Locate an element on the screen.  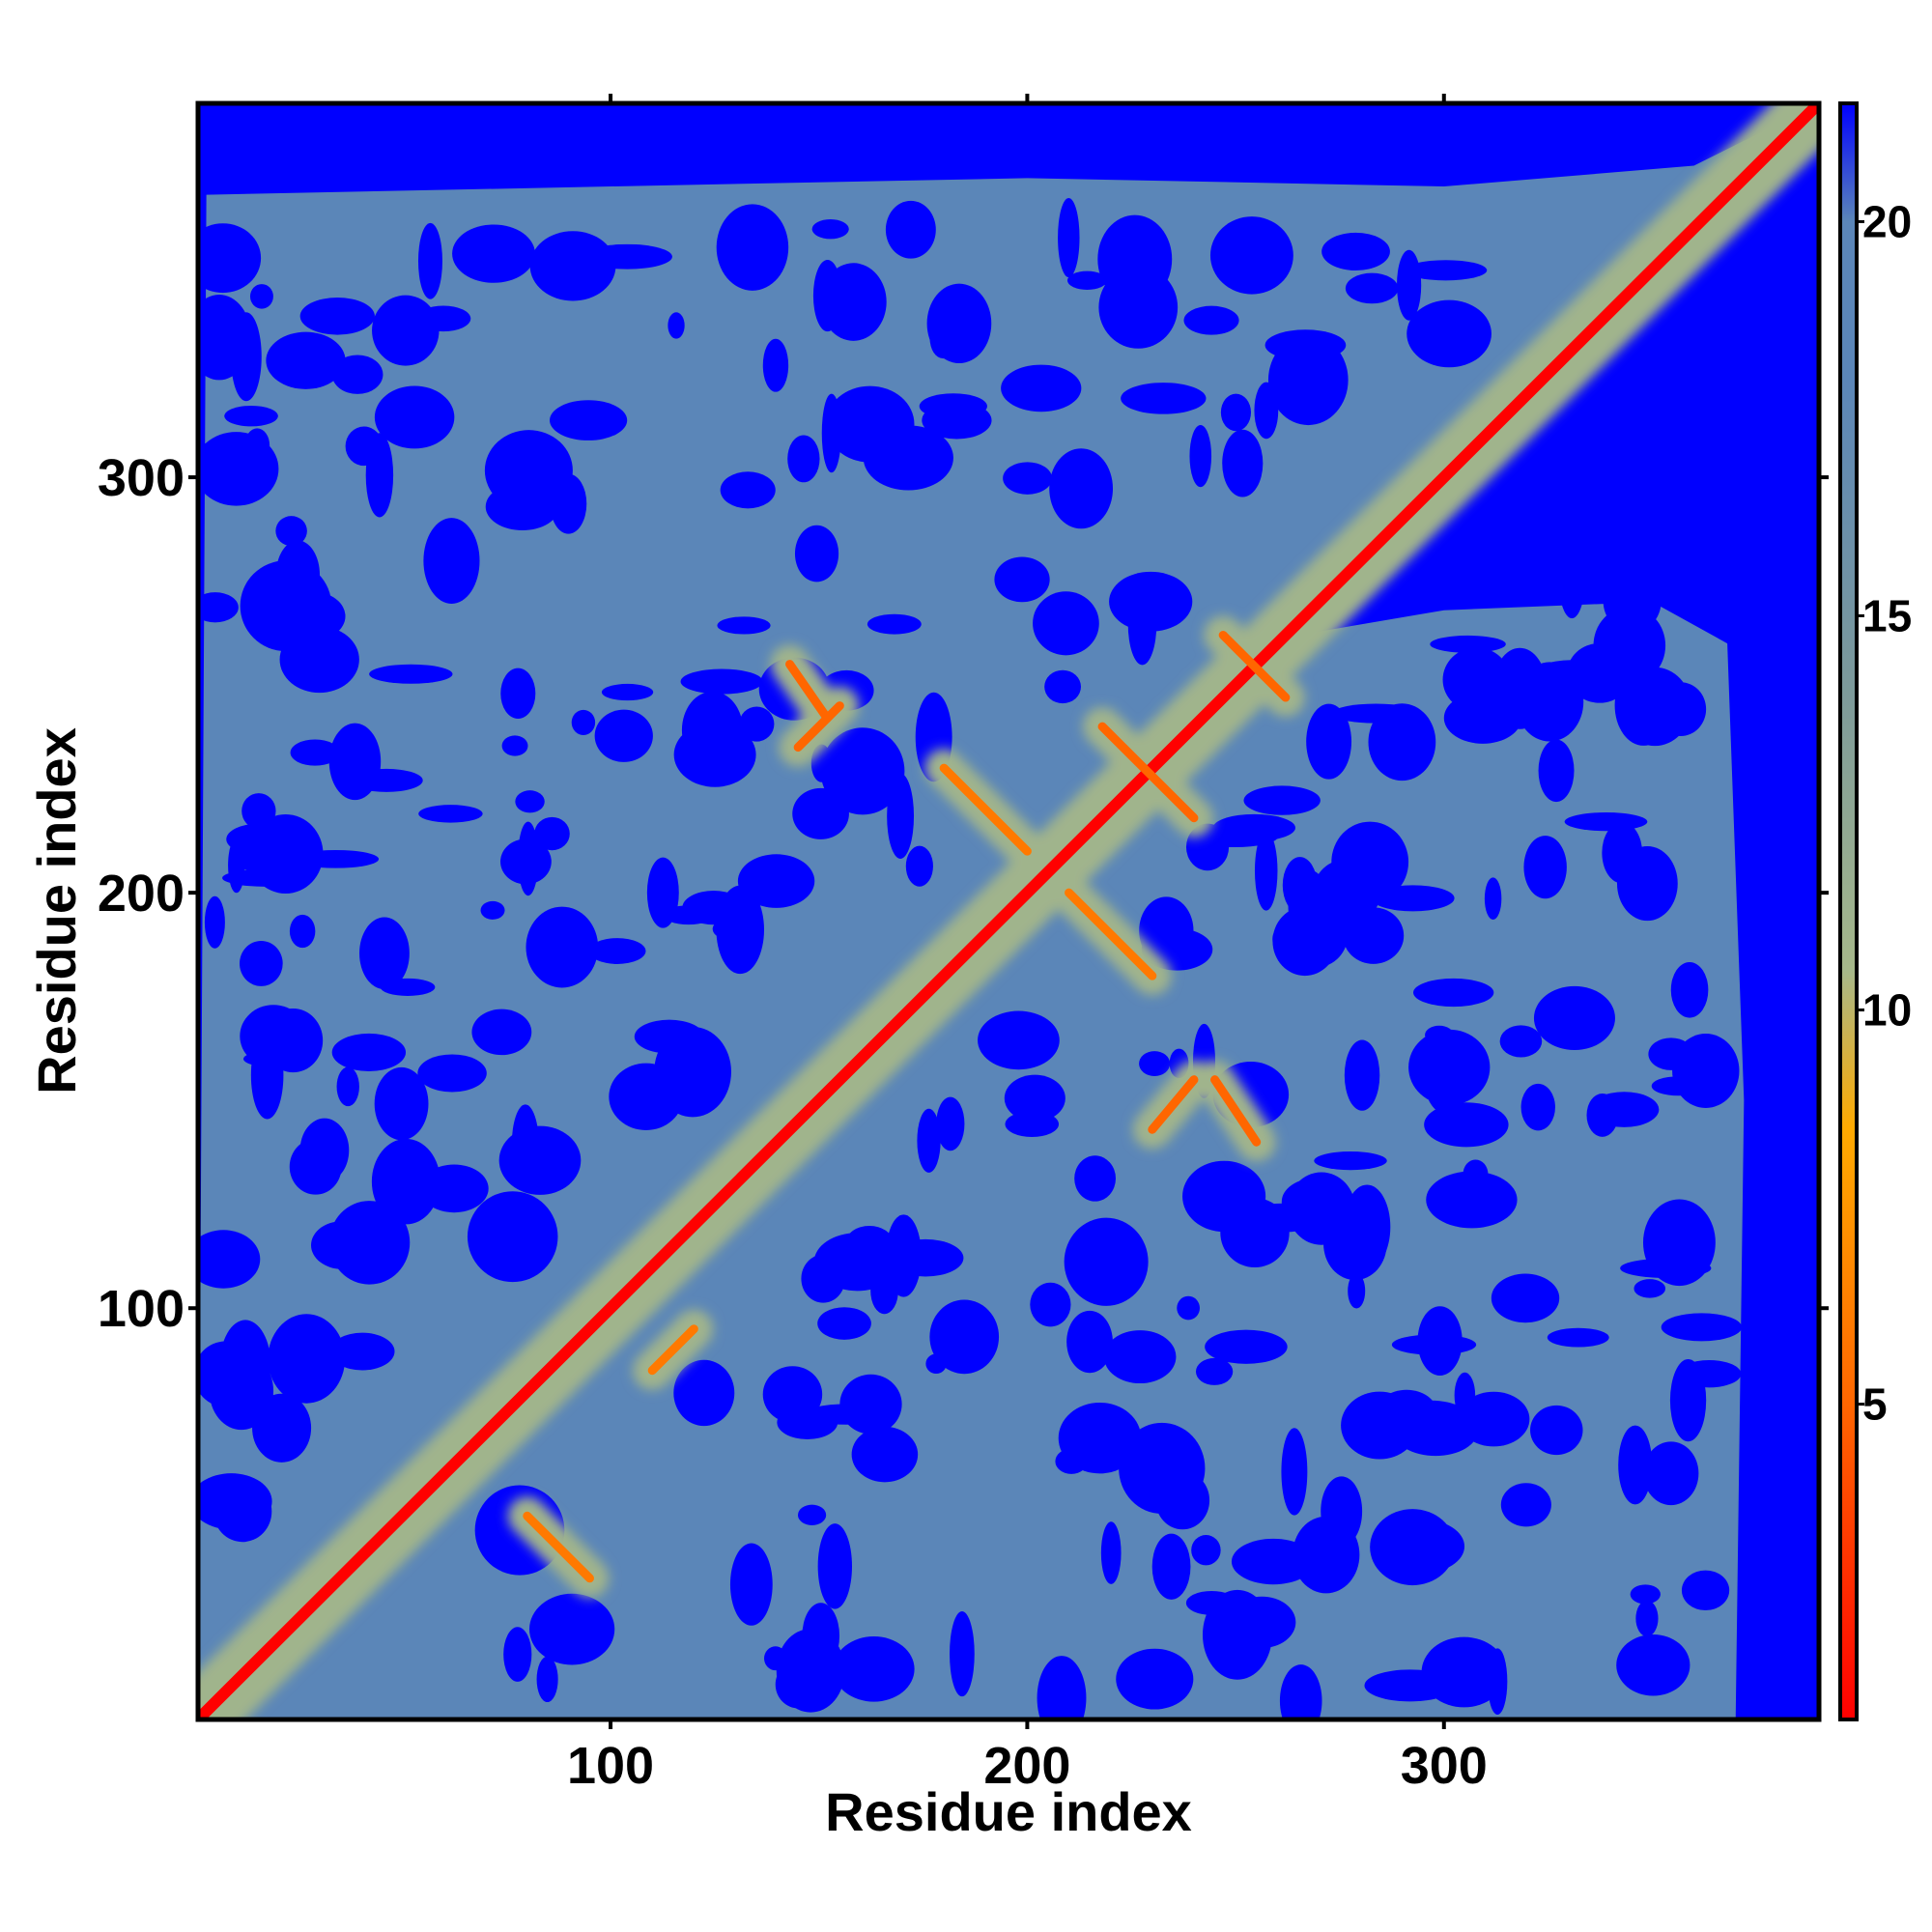
y-tick-label: 300 is located at coordinates (141, 478).